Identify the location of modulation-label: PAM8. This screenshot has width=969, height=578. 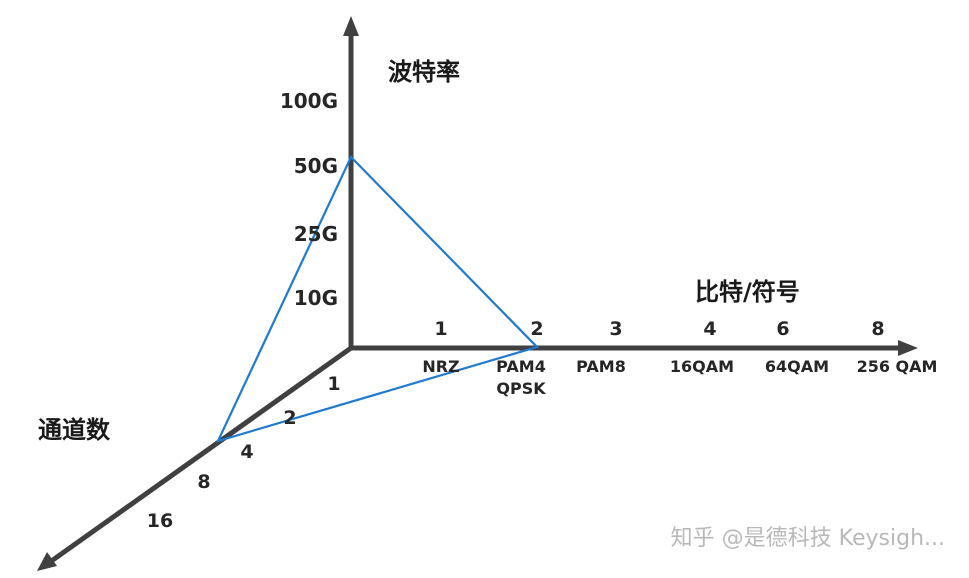
(601, 366).